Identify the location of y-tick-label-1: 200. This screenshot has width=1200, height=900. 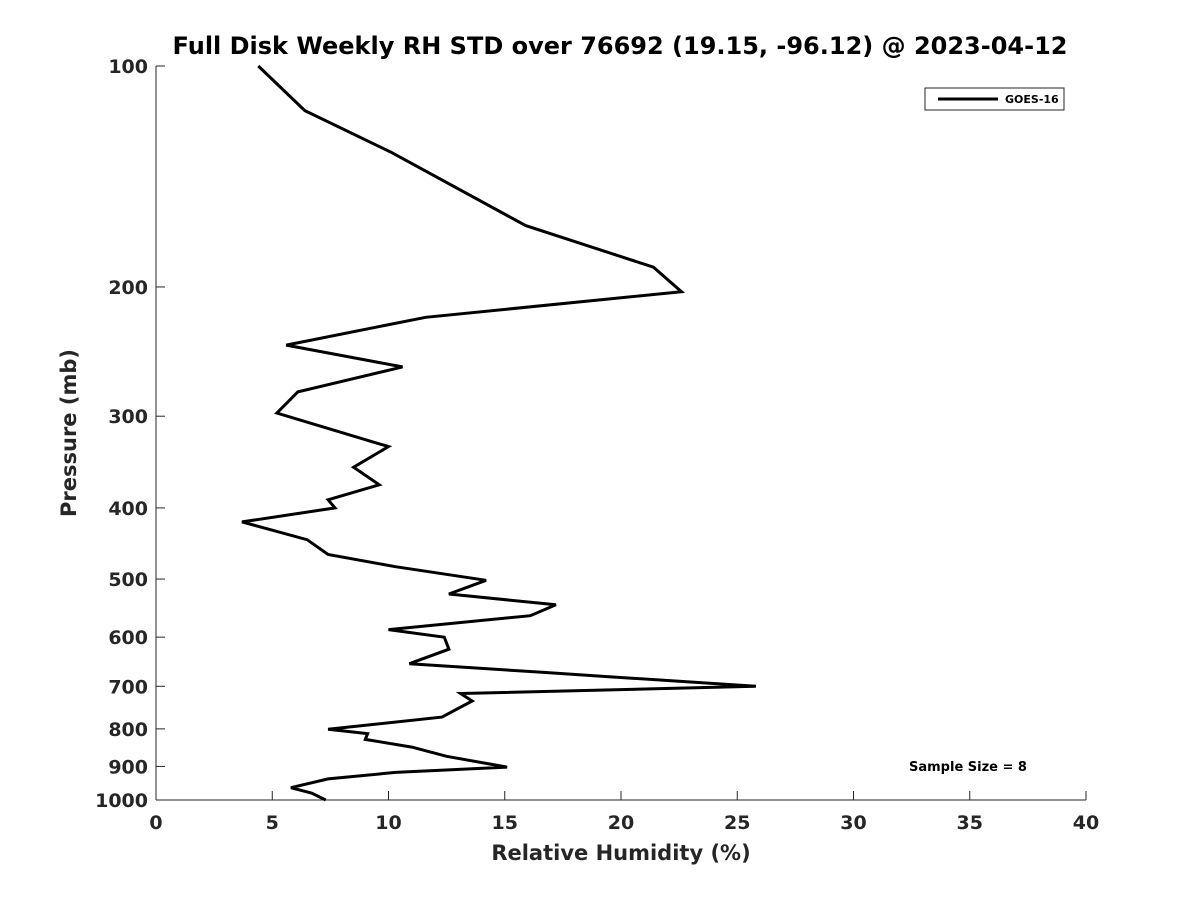
(128, 288).